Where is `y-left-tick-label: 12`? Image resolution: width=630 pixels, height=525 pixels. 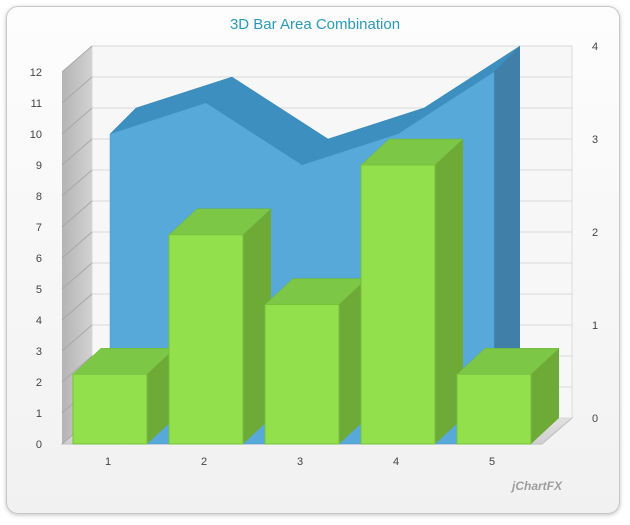 y-left-tick-label: 12 is located at coordinates (36, 73).